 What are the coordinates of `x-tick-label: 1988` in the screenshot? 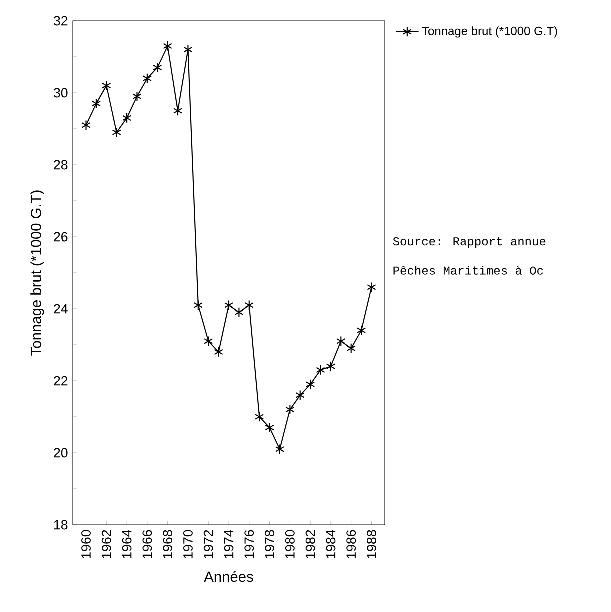 It's located at (371, 544).